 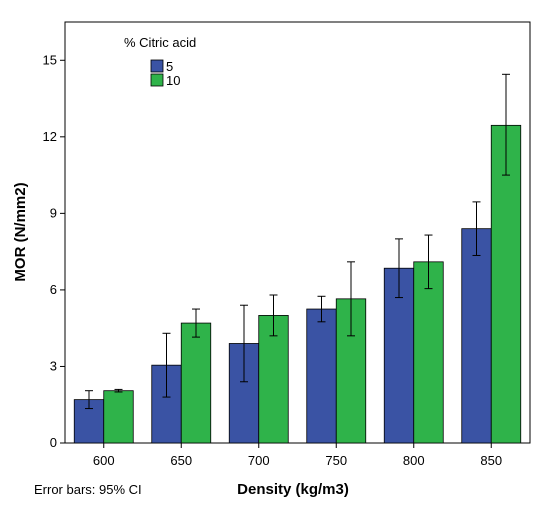 I want to click on y-axis-title: MOR (N/mm2), so click(x=20, y=231).